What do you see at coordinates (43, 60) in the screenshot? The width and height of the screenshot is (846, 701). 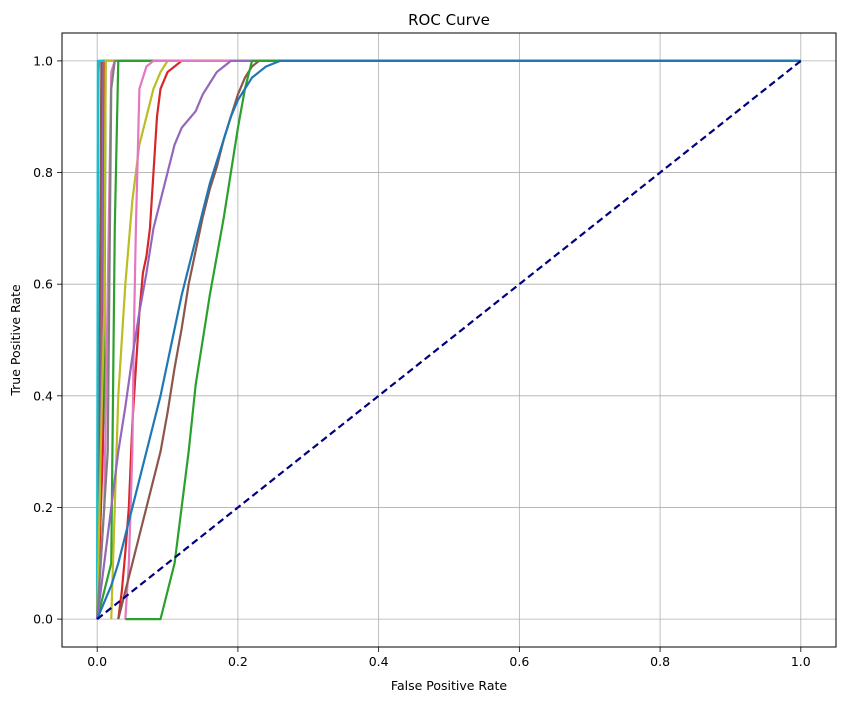 I see `y-tick-label: 1.0` at bounding box center [43, 60].